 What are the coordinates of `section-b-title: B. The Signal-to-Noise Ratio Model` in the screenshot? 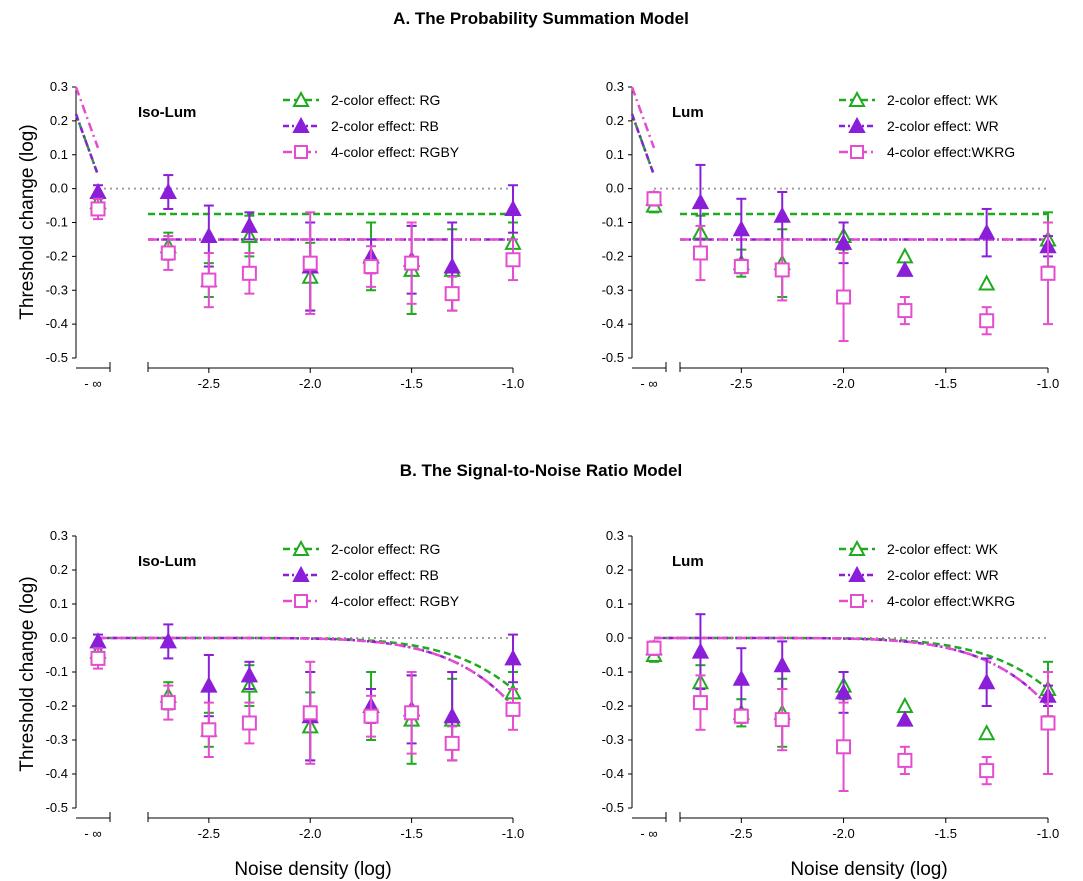 It's located at (541, 470).